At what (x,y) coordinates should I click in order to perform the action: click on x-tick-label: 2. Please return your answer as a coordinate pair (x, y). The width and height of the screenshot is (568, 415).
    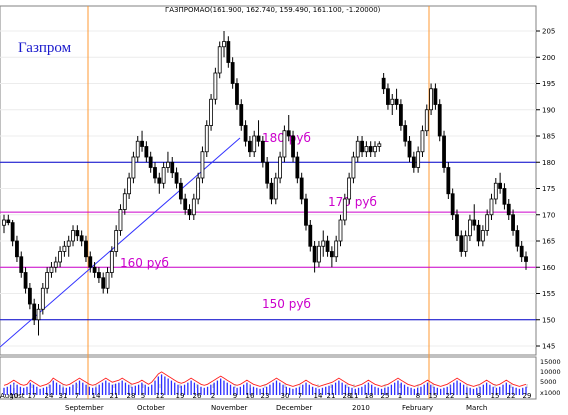
    Looking at the image, I should click on (213, 396).